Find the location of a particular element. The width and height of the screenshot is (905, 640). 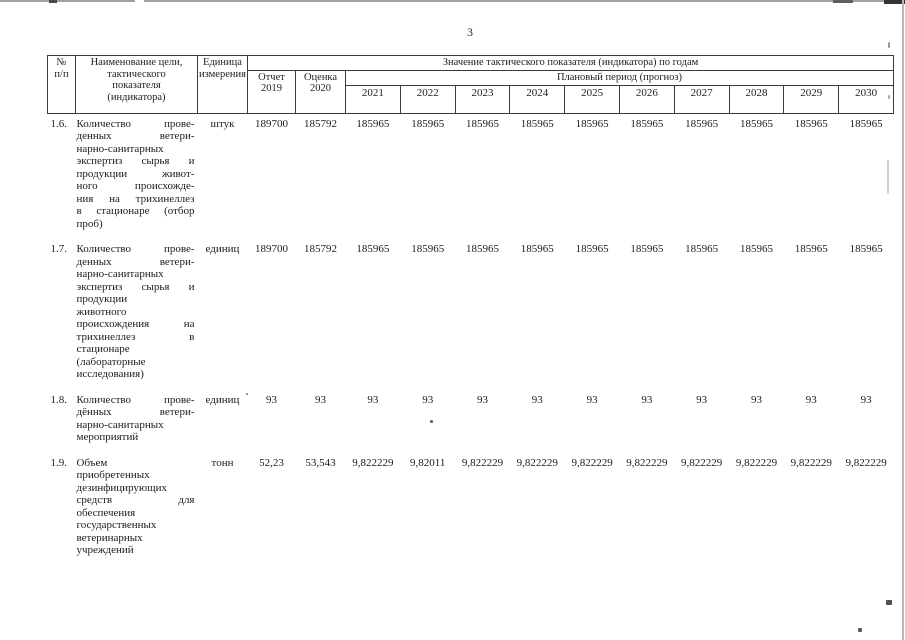

col-header-name-line: показателя is located at coordinates (136, 85).